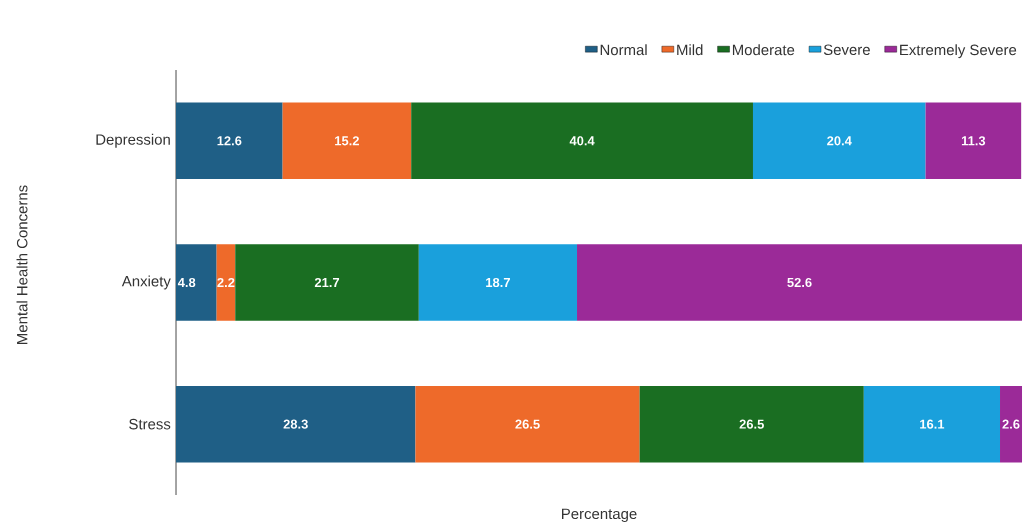  I want to click on legend-label: Mild, so click(690, 50).